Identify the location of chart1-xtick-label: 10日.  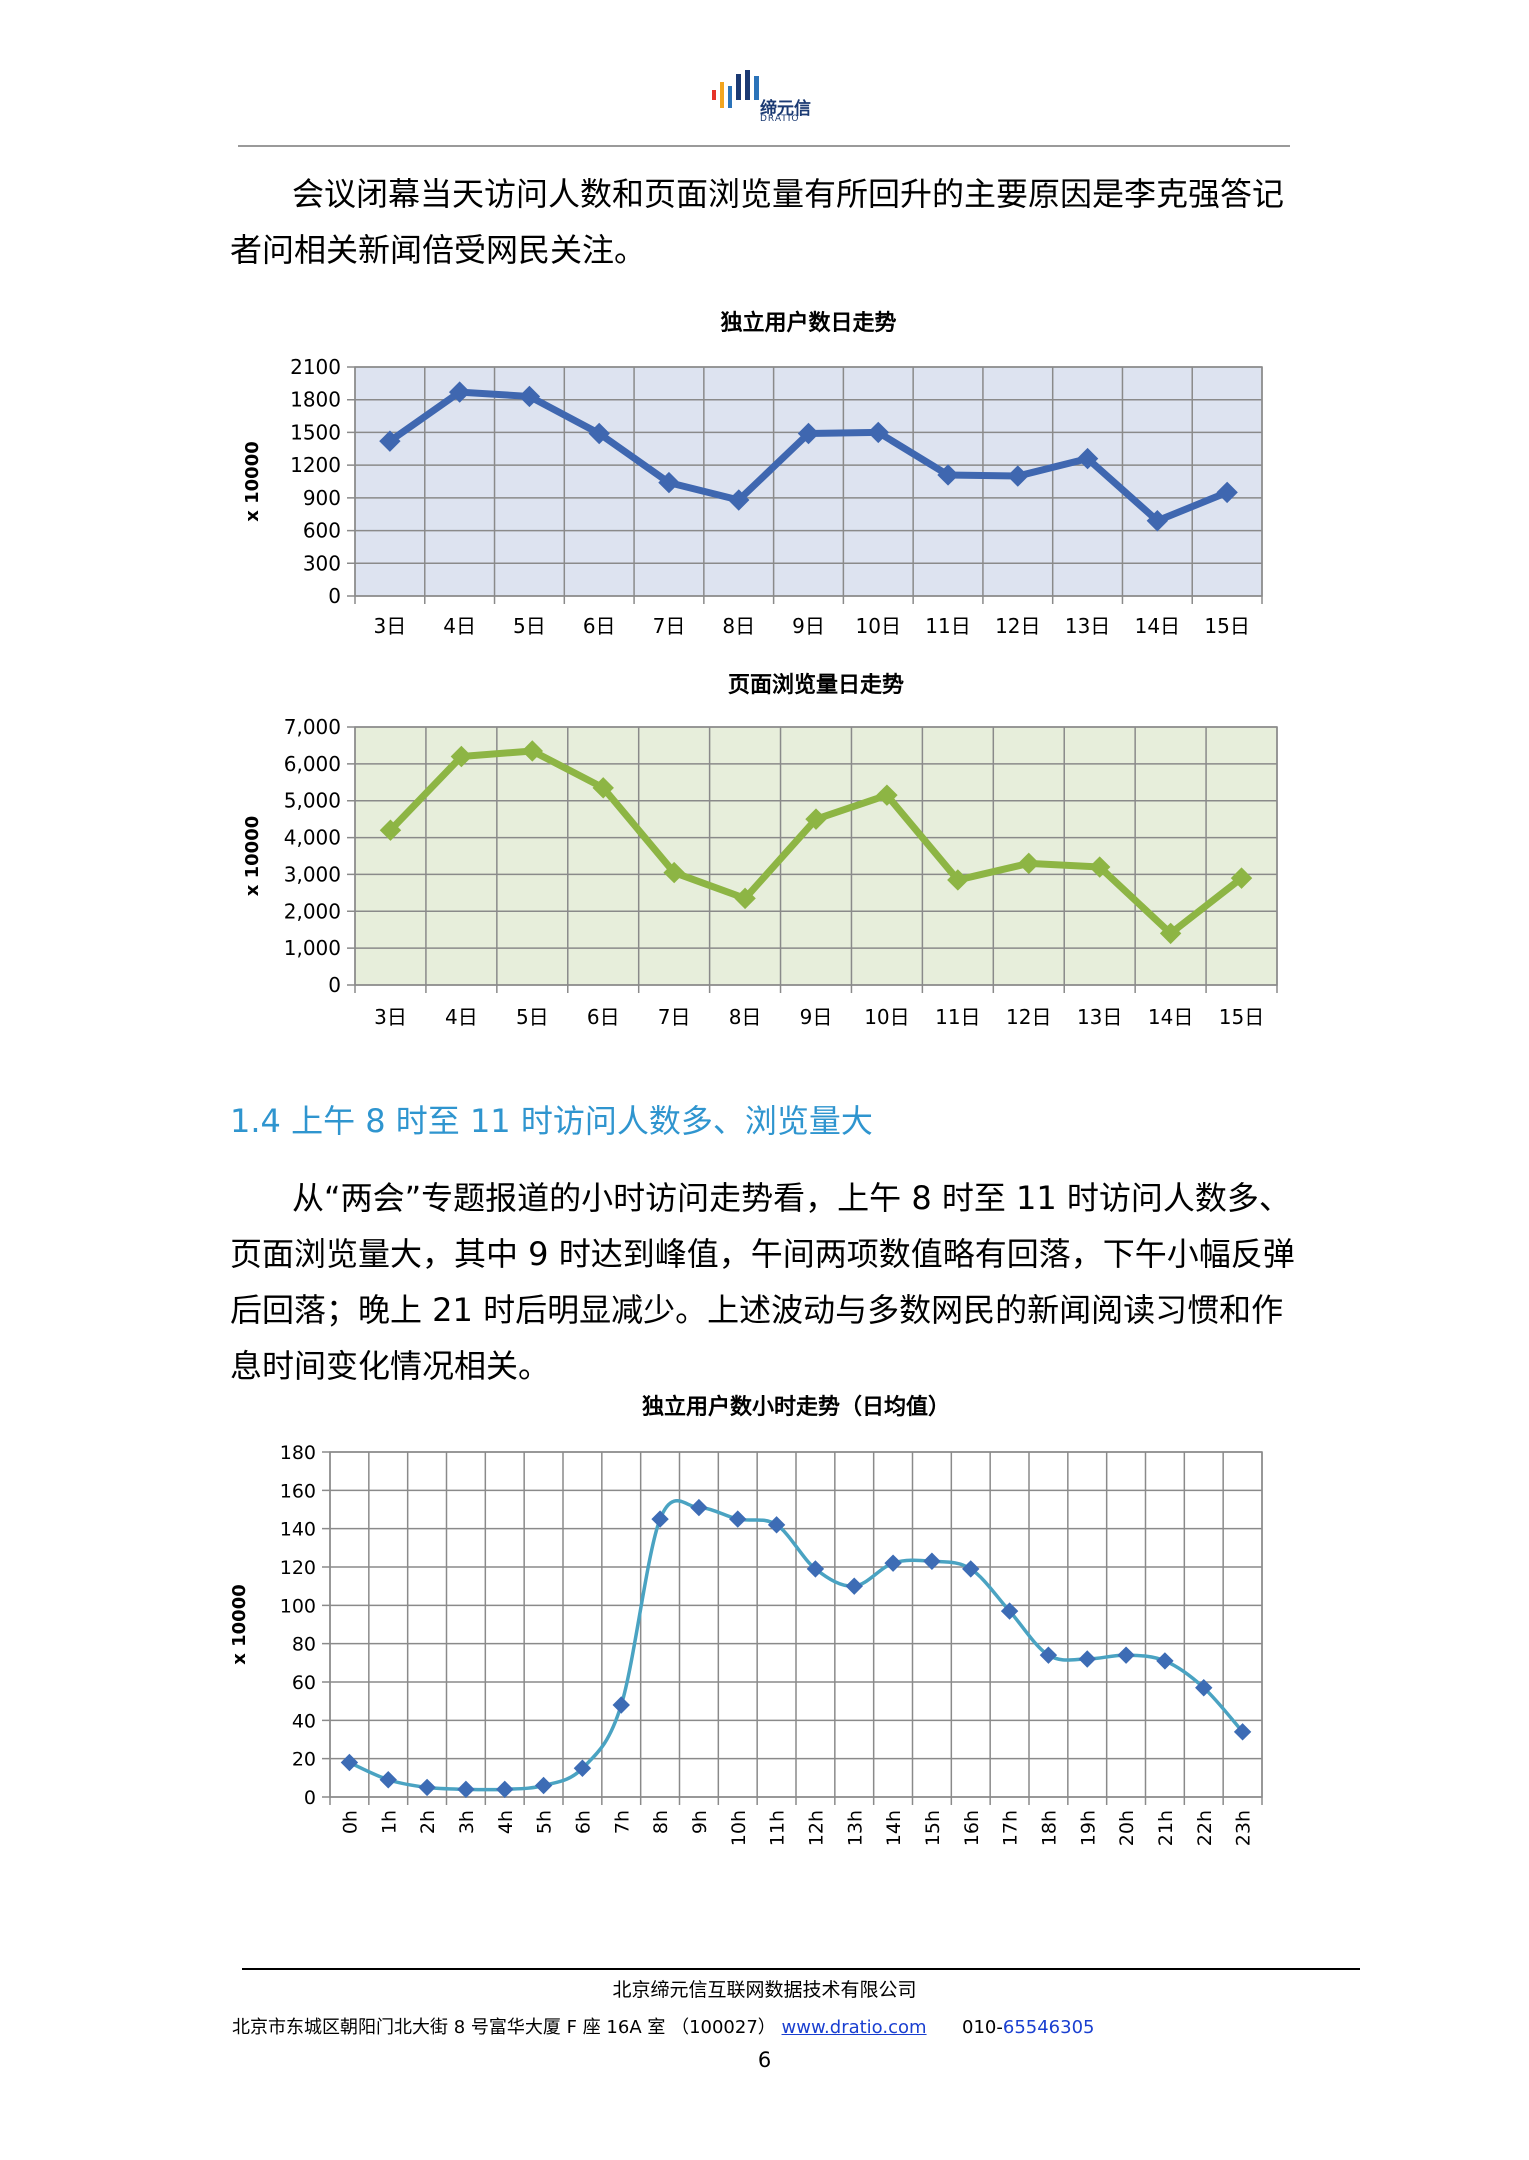
(878, 626).